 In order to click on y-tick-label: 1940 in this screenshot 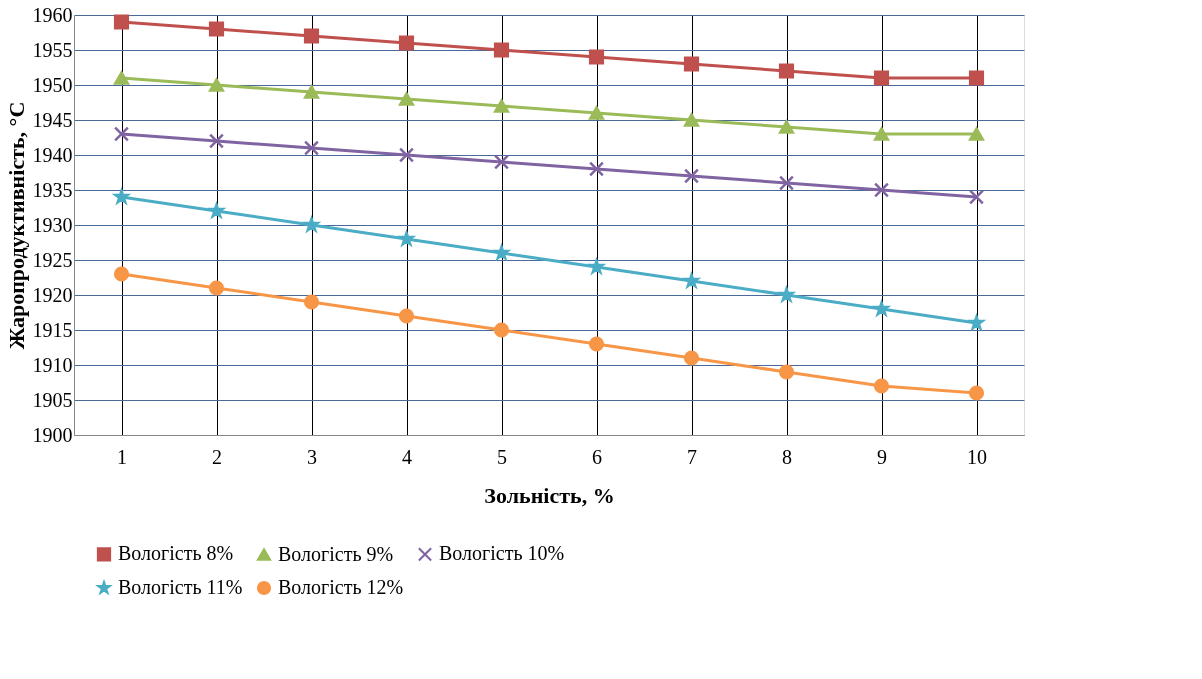, I will do `click(52, 154)`.